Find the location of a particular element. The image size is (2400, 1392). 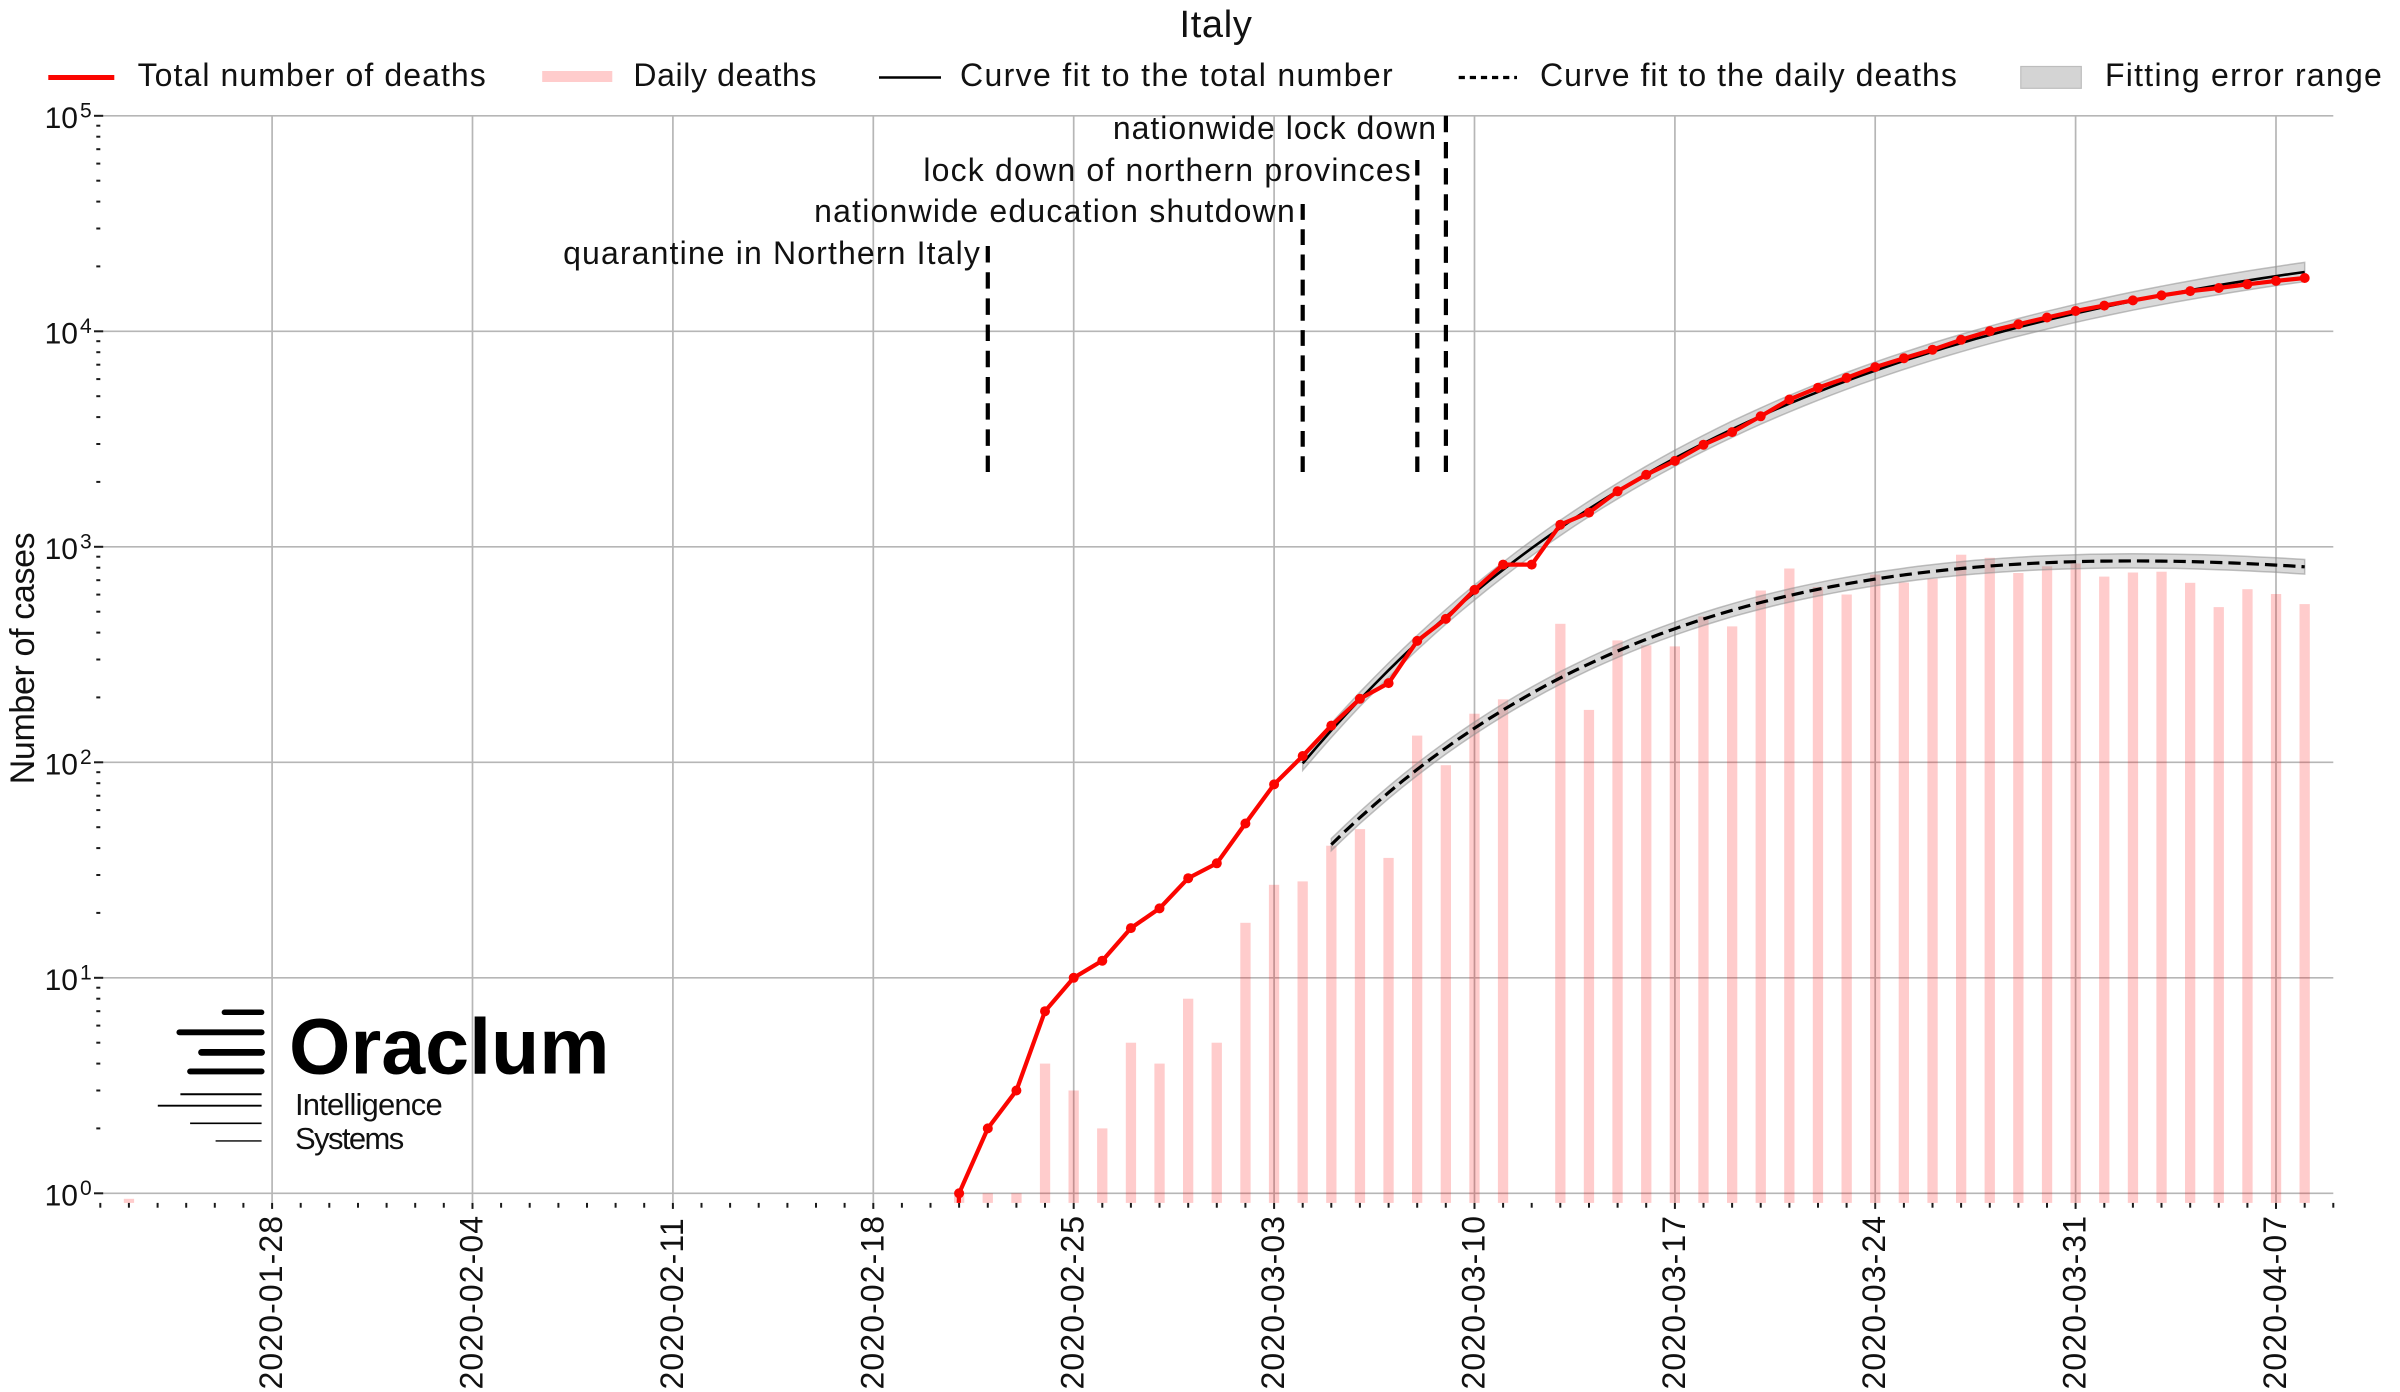

svg-text: quarantine in Northern Italy is located at coordinates (772, 253).